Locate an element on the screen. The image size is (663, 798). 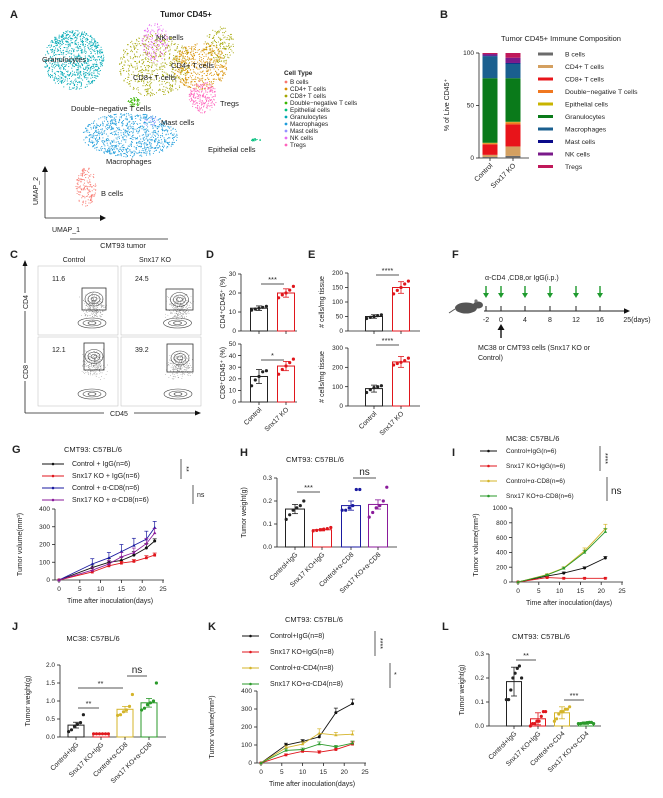
contour is located at coordinates (177, 323).